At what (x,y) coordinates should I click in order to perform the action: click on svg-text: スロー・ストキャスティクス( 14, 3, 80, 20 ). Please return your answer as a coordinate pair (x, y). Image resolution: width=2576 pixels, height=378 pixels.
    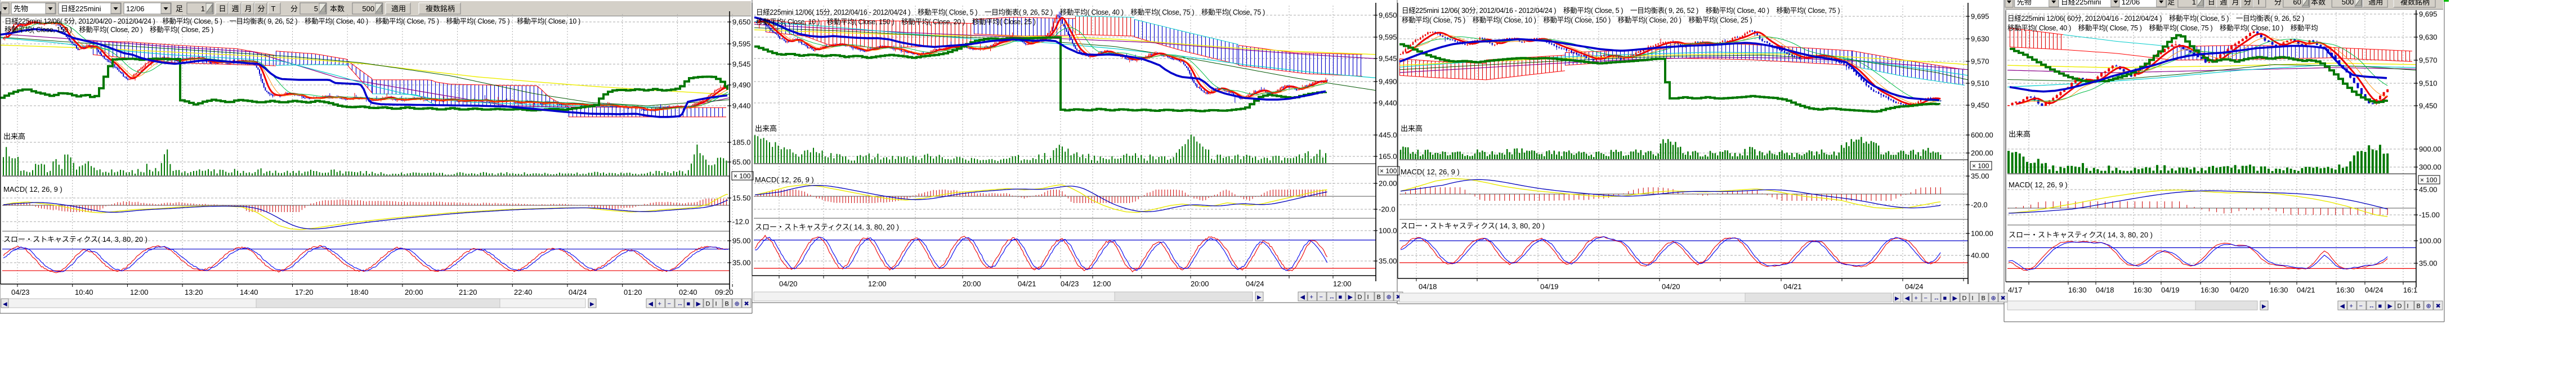
    Looking at the image, I should click on (1473, 226).